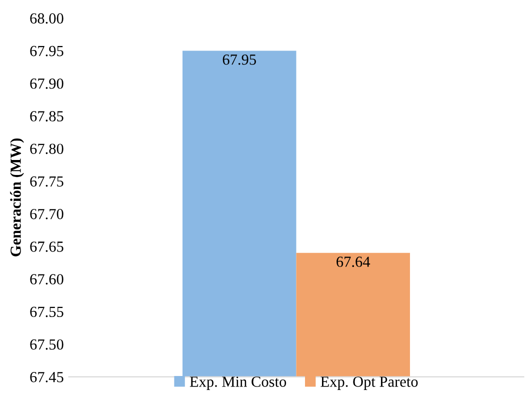 This screenshot has height=403, width=529. Describe the element at coordinates (47, 149) in the screenshot. I see `y-tick-label: 67.80` at that location.